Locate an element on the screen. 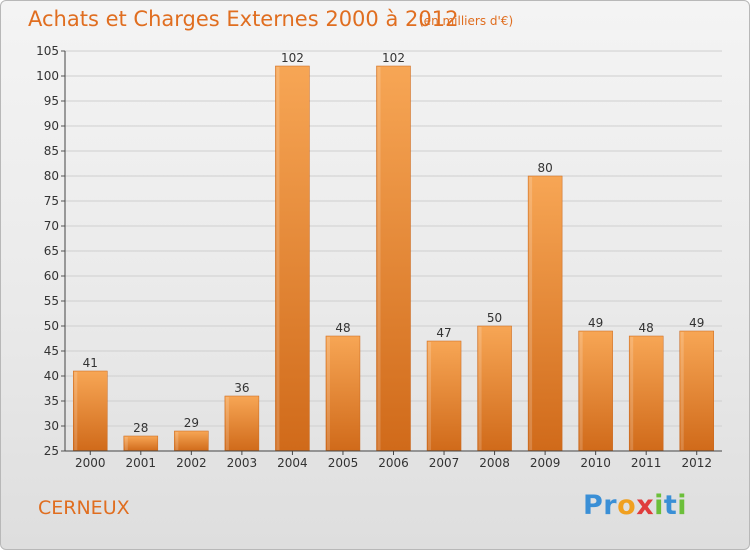  bar-2002 is located at coordinates (191, 441).